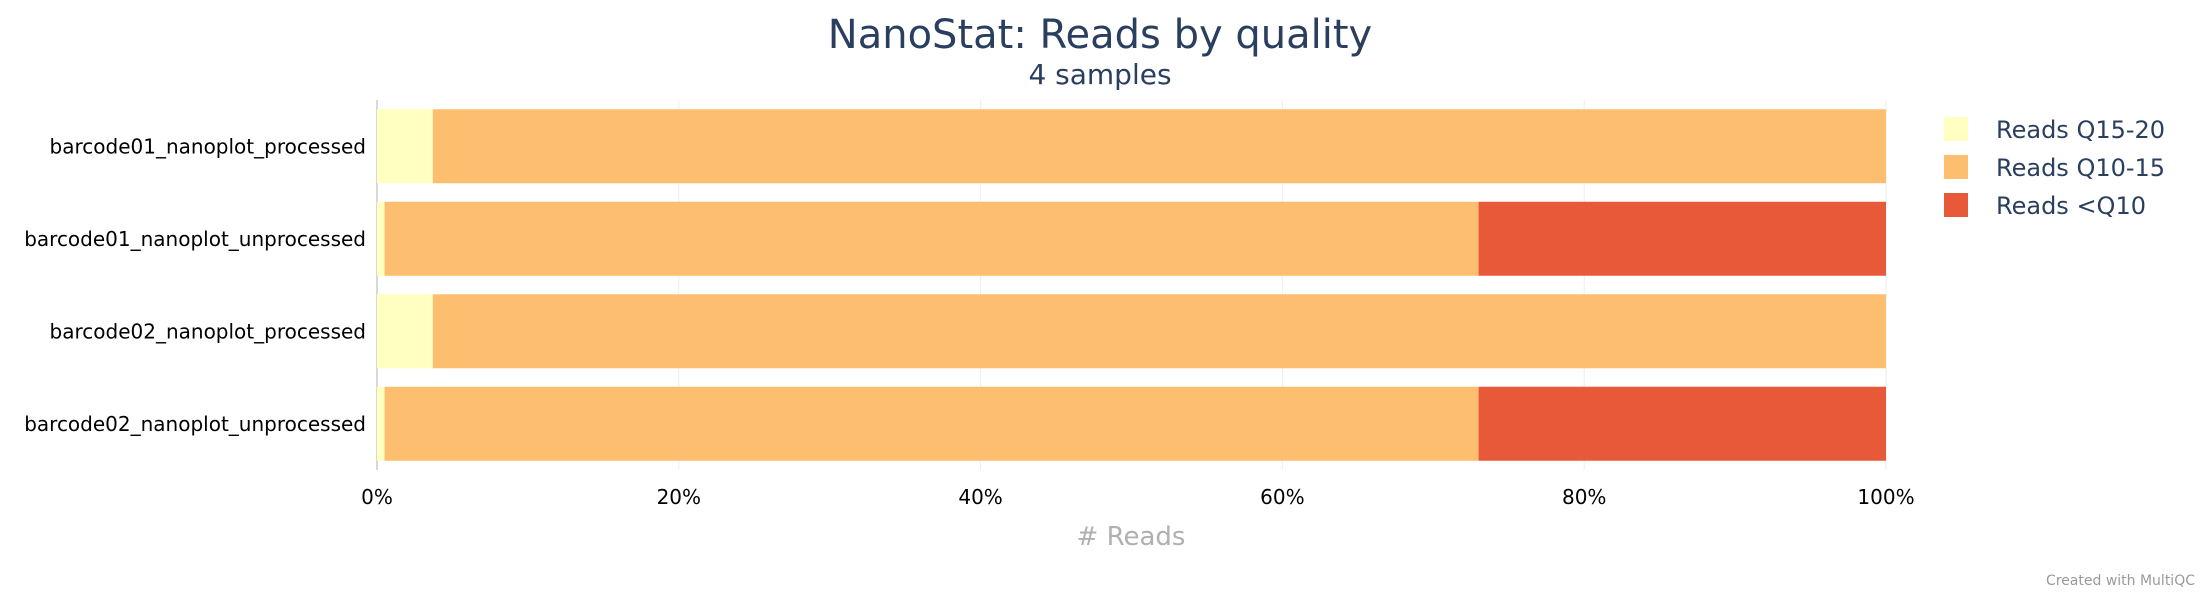 The height and width of the screenshot is (600, 2200). Describe the element at coordinates (195, 239) in the screenshot. I see `y-tick-label: barcode01_nanoplot_unprocessed` at that location.